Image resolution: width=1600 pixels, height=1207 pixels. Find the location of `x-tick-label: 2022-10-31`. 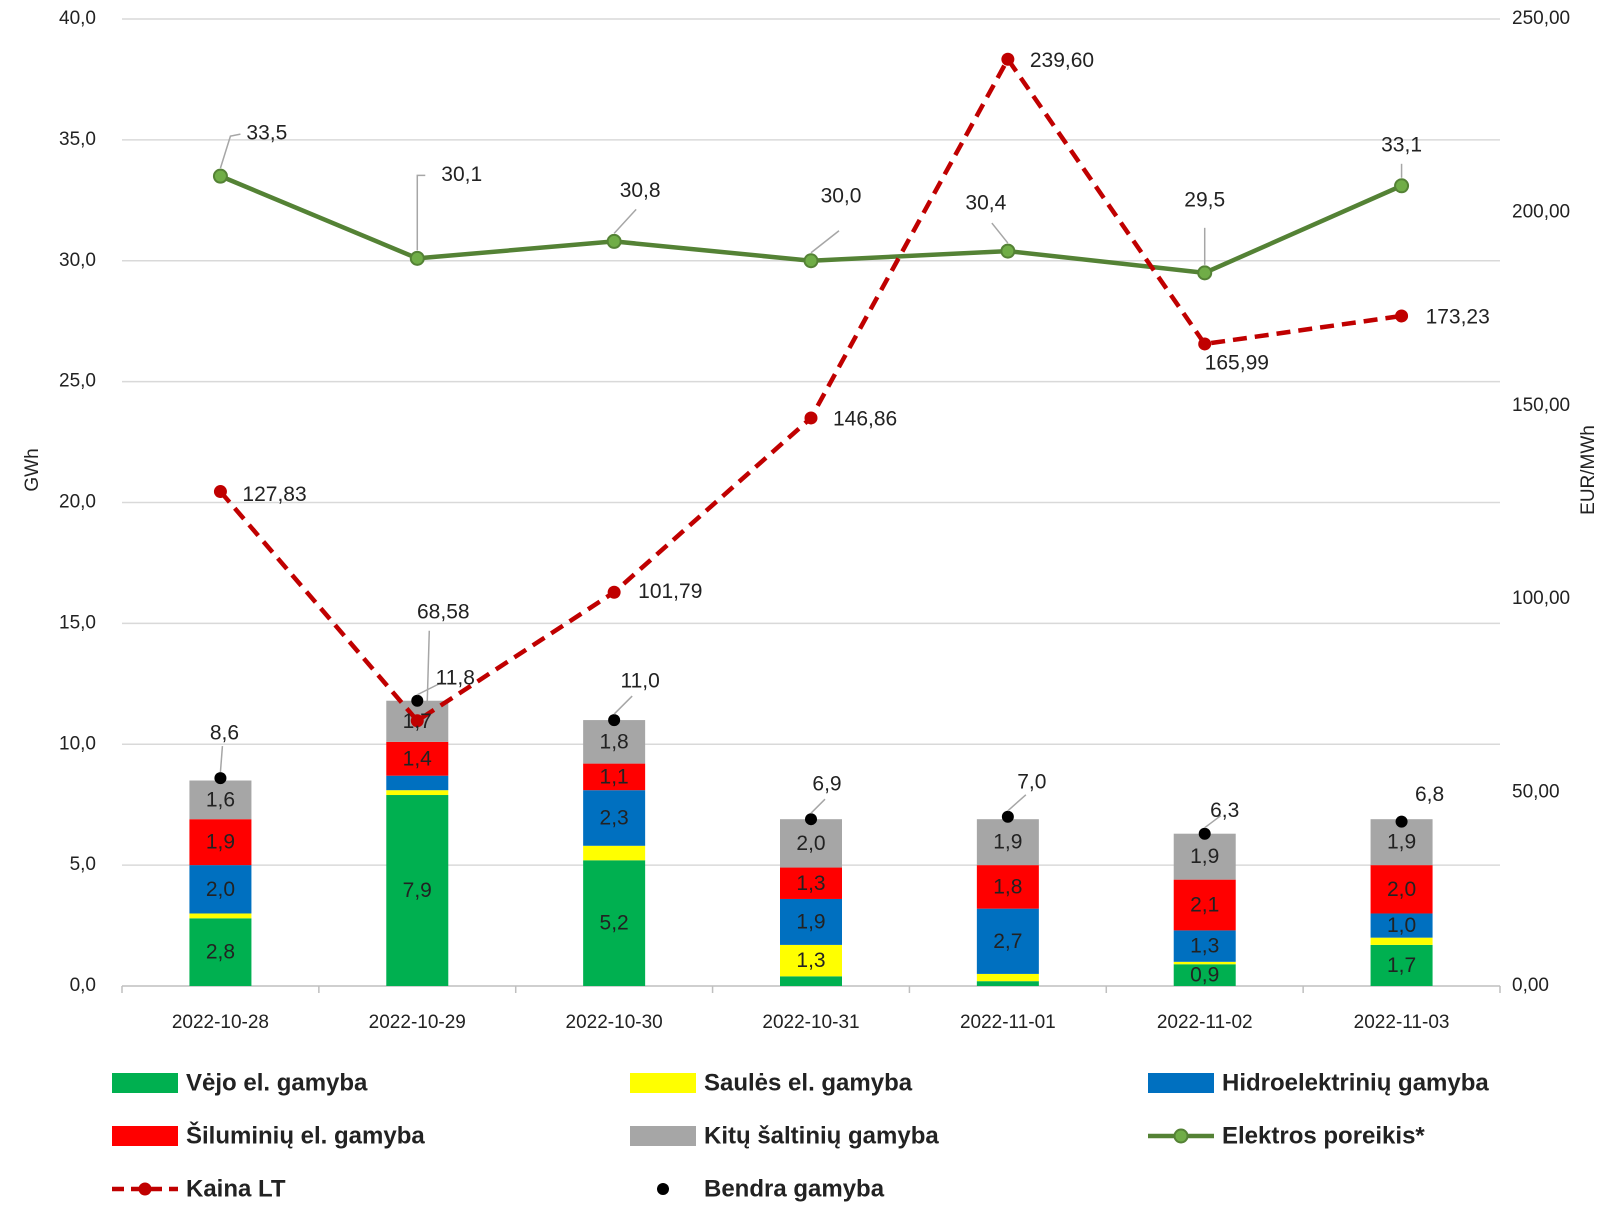

x-tick-label: 2022-10-31 is located at coordinates (810, 1022).